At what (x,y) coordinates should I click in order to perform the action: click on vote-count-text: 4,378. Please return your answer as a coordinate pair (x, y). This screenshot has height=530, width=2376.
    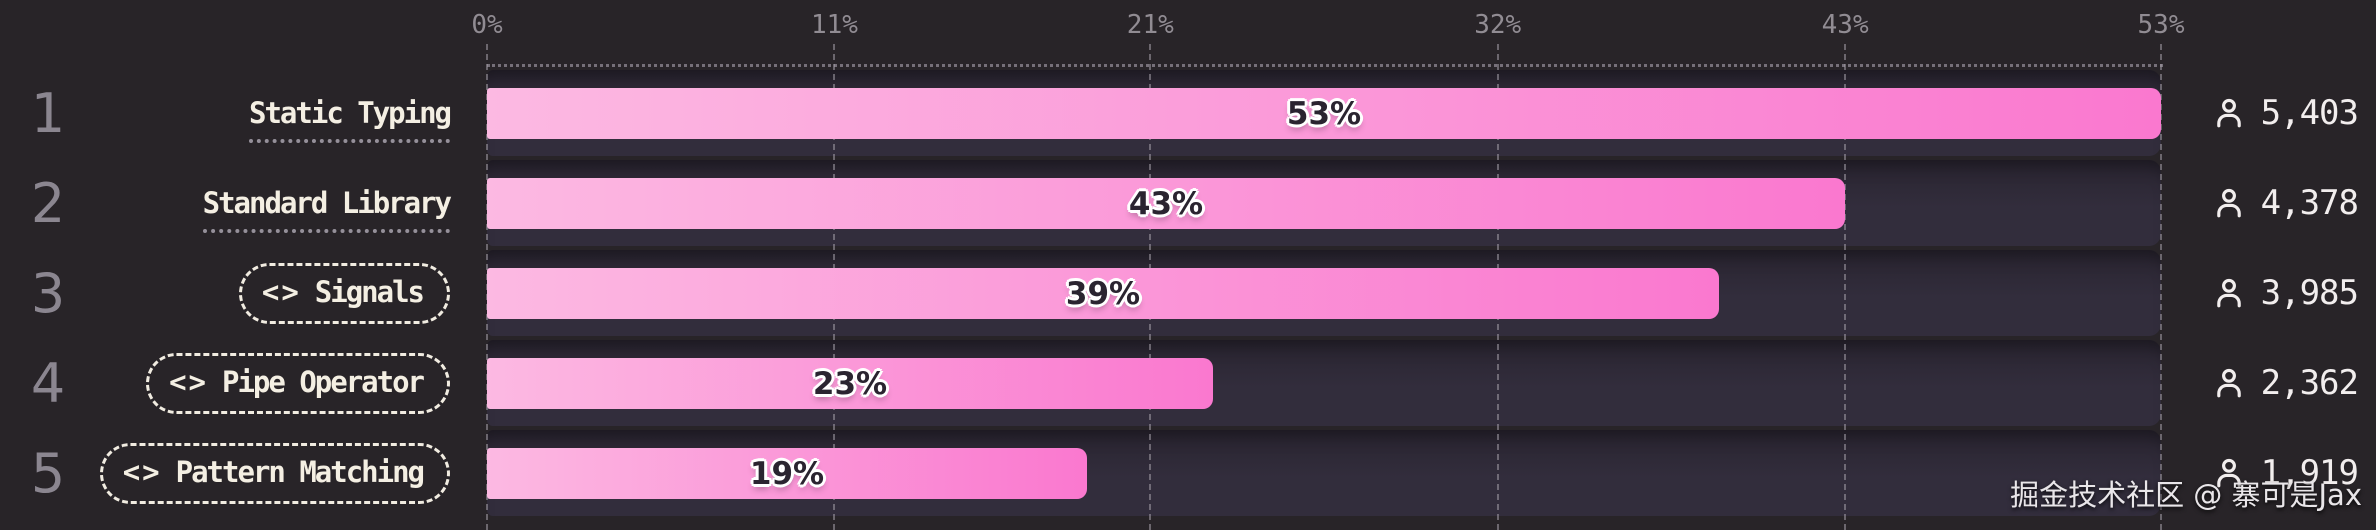
    Looking at the image, I should click on (2309, 203).